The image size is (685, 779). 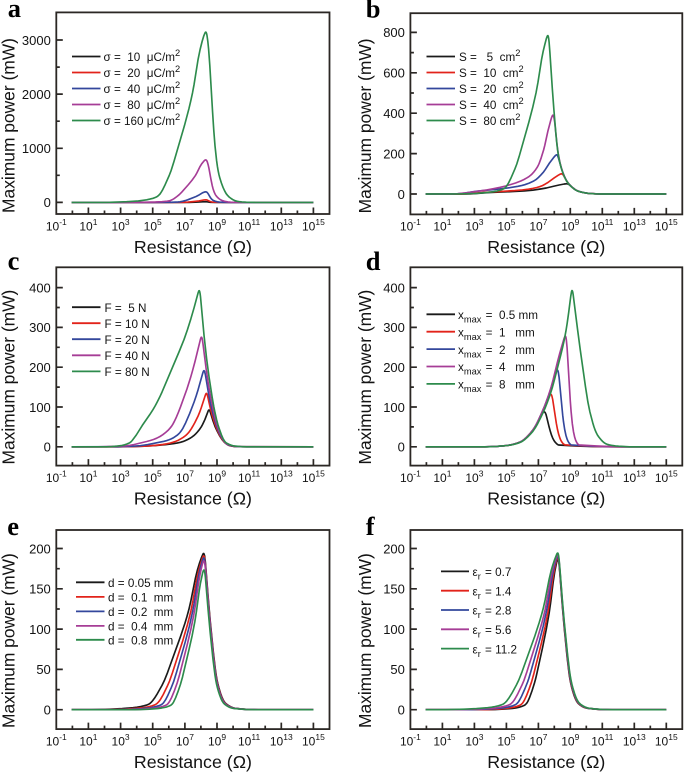 What do you see at coordinates (371, 526) in the screenshot?
I see `svg-text: f` at bounding box center [371, 526].